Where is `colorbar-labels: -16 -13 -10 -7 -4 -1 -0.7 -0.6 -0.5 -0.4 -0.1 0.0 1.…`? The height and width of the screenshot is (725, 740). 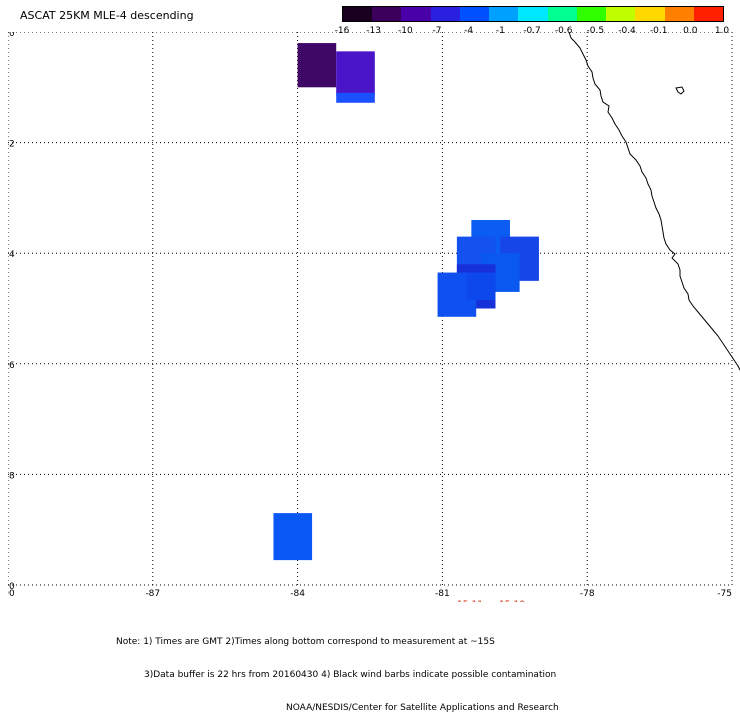
colorbar-labels: -16 -13 -10 -7 -4 -1 -0.7 -0.6 -0.5 -0.4 -0.1 0.0 1.… is located at coordinates (532, 32).